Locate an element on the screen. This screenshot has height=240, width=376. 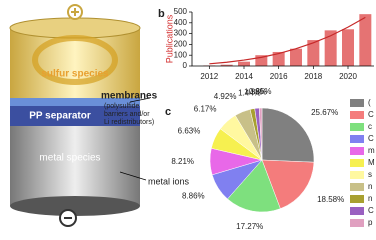
label: PP separator is located at coordinates (60, 116).